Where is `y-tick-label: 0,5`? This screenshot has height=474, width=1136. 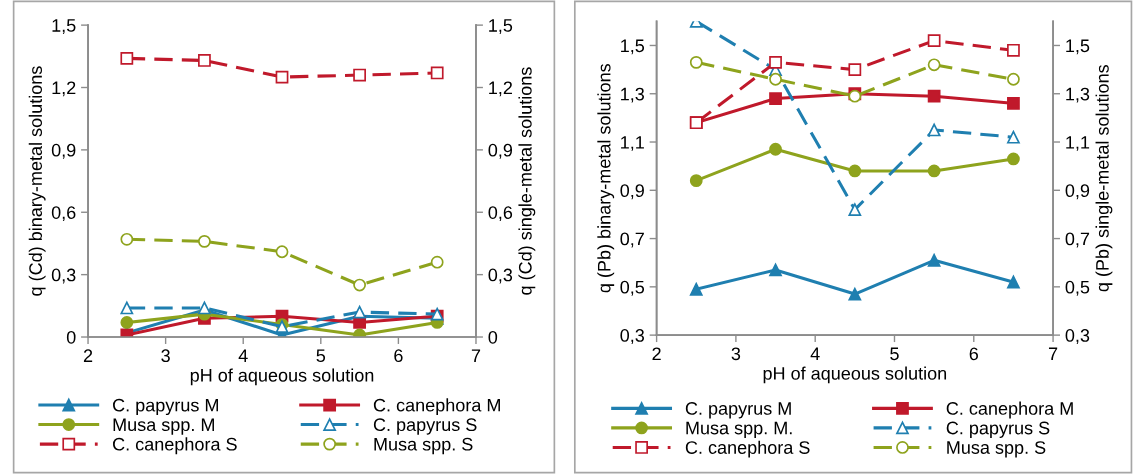 y-tick-label: 0,5 is located at coordinates (632, 288).